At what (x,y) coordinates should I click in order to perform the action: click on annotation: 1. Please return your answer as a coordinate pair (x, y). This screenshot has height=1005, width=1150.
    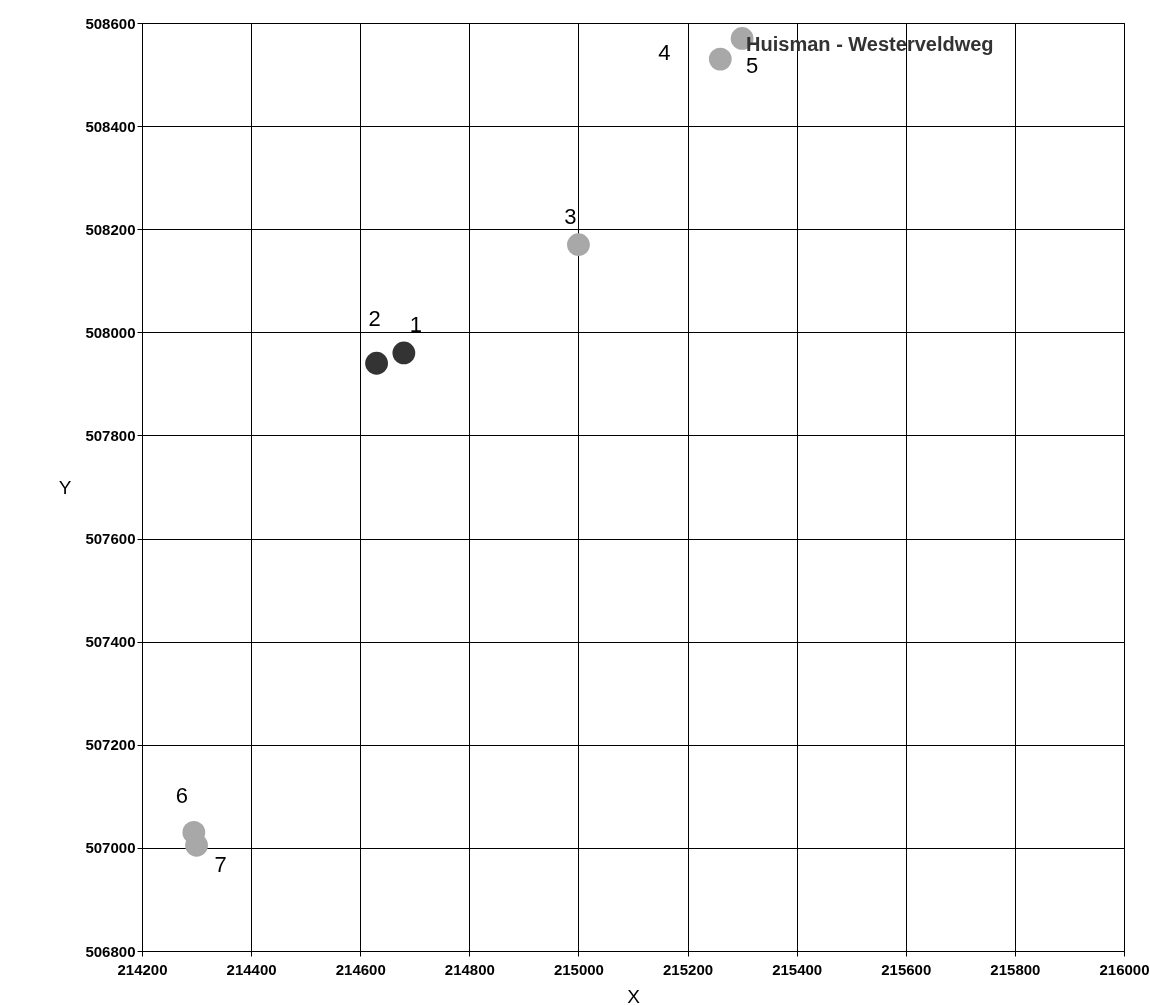
    Looking at the image, I should click on (415, 324).